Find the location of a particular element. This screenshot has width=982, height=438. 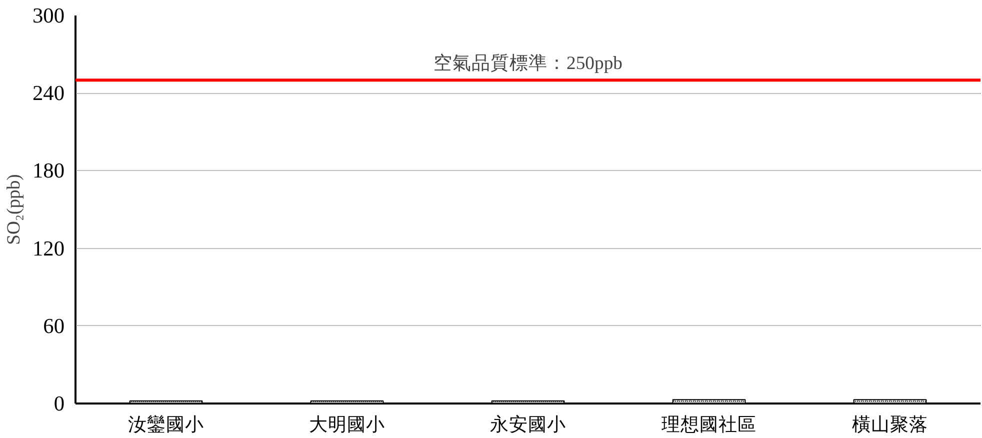

y-tick-label: 180 is located at coordinates (48, 170).